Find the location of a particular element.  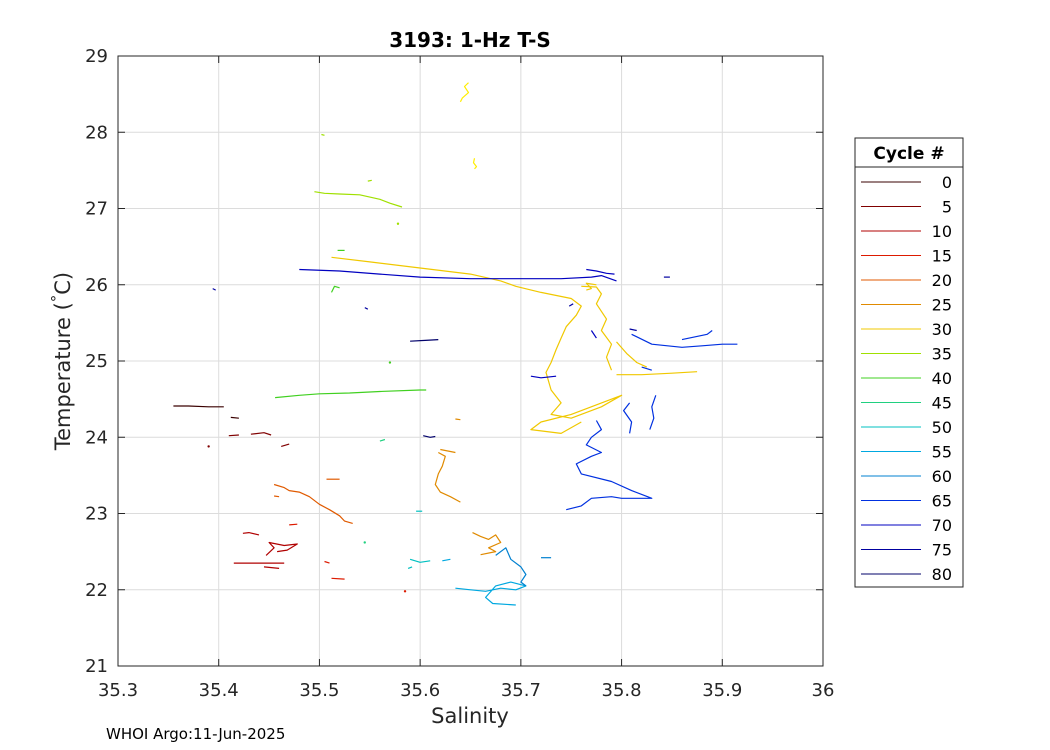

legend: Cycle # 0 5 10 15 20 25 30 35 40 45 50 55 60 65 70 75 80 is located at coordinates (909, 362).